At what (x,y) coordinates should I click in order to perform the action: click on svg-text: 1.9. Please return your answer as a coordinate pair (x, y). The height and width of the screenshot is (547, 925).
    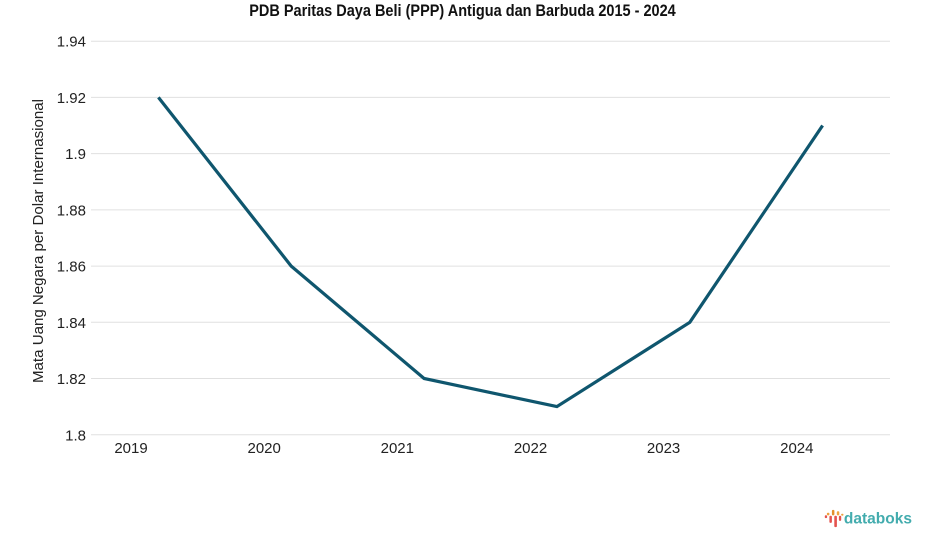
    Looking at the image, I should click on (75, 154).